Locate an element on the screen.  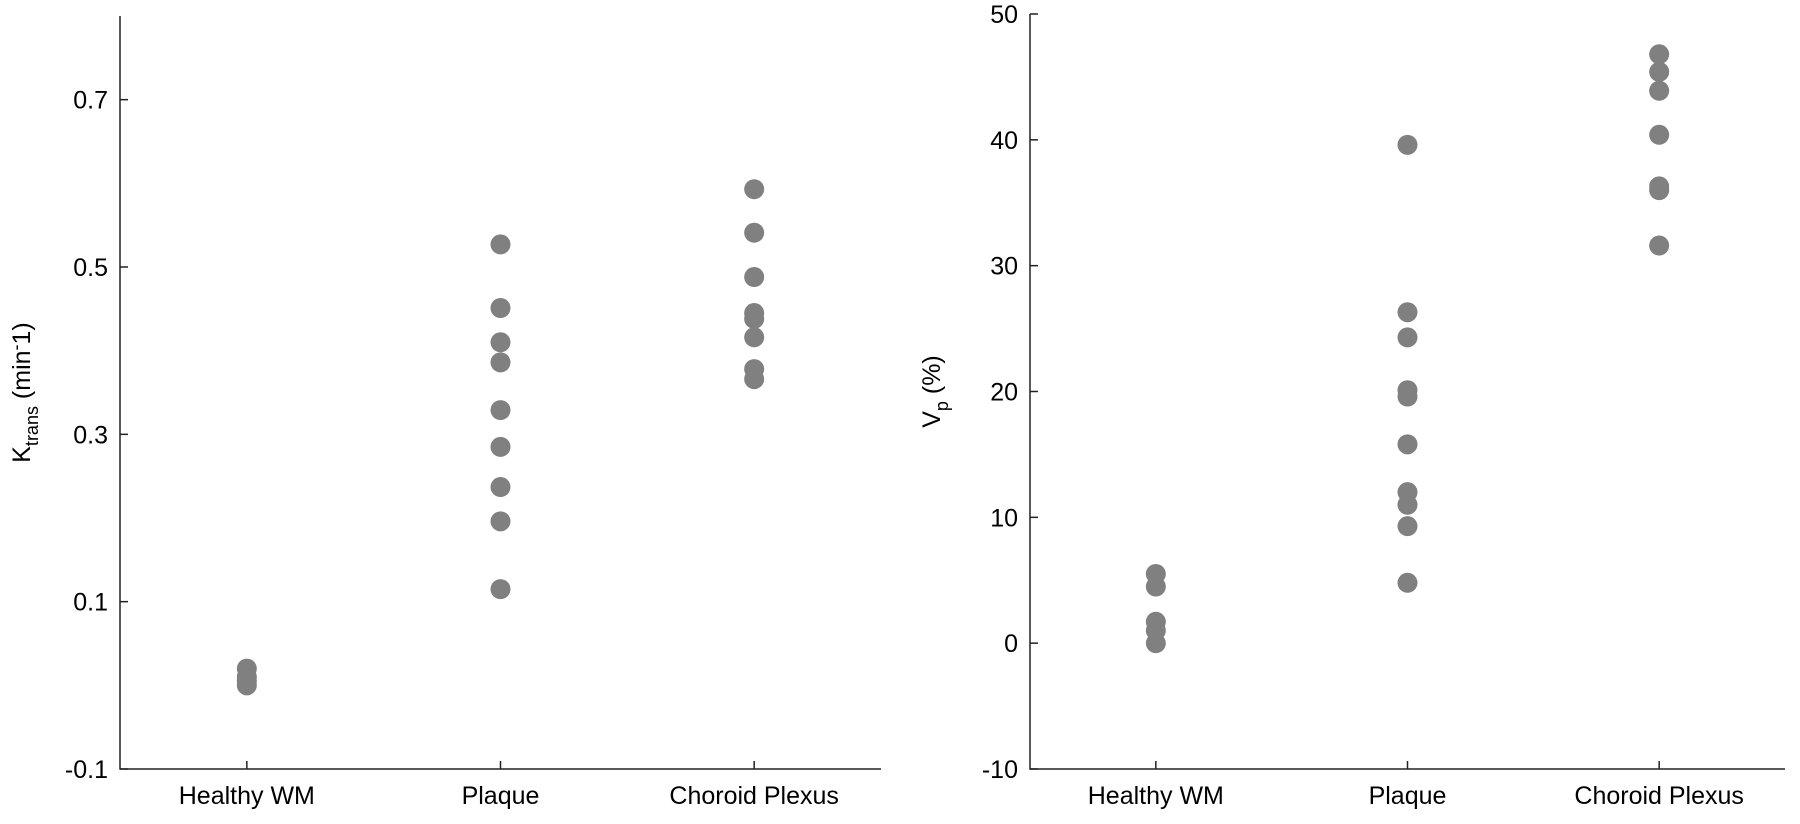
y-tick-label: 10 is located at coordinates (1004, 518).